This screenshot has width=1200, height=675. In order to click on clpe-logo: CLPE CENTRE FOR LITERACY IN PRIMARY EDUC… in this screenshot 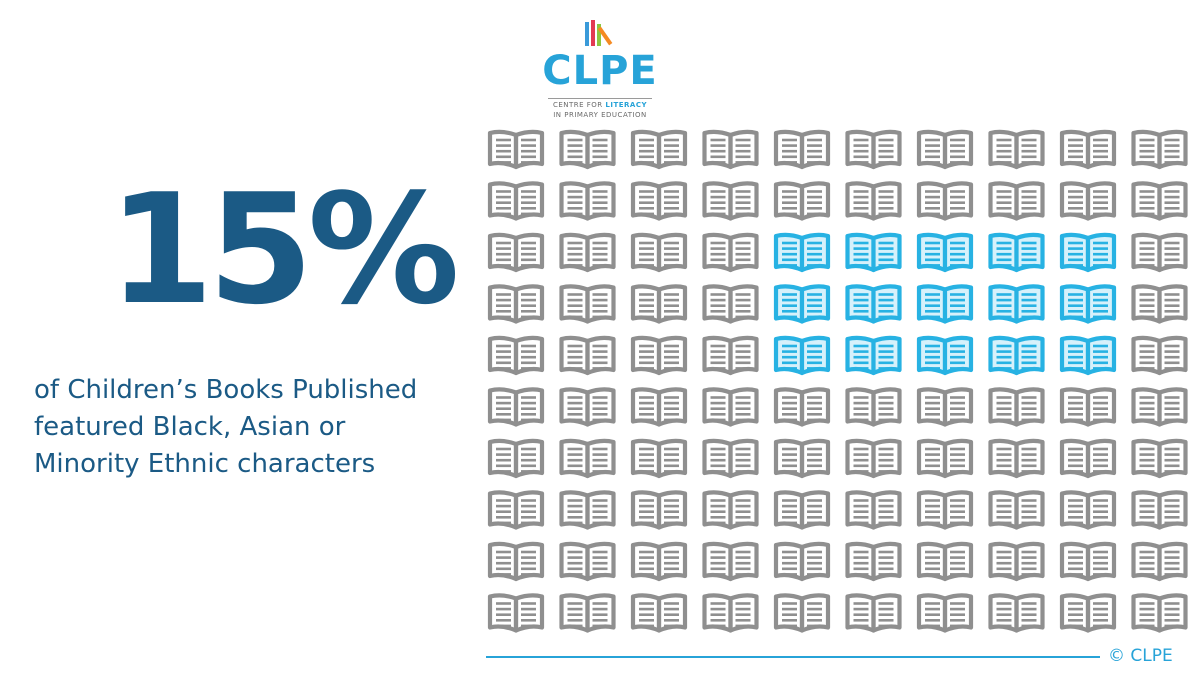, I will do `click(600, 68)`.